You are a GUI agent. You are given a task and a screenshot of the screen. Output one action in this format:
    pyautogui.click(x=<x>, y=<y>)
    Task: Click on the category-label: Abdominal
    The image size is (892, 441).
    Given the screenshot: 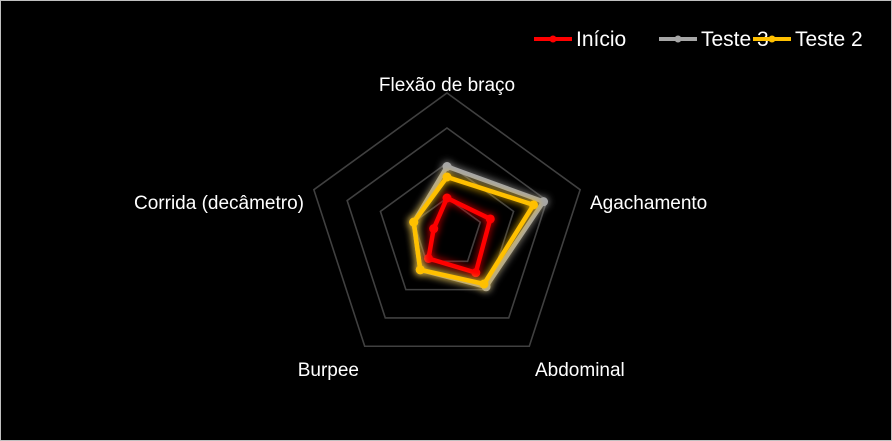 What is the action you would take?
    pyautogui.click(x=580, y=370)
    